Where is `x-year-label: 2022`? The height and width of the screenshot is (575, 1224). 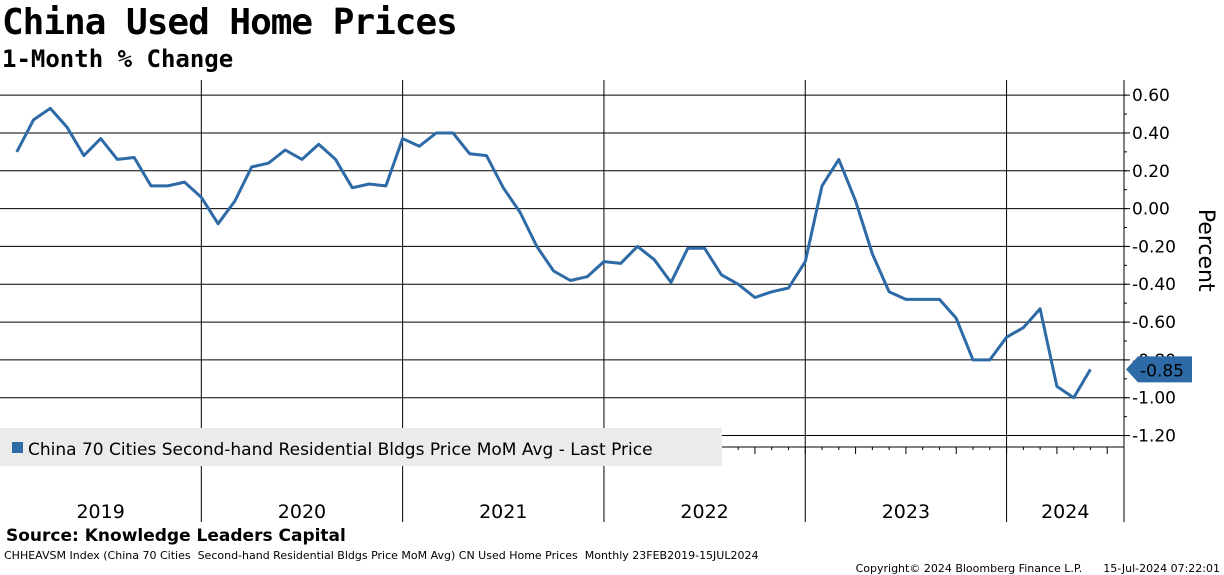
x-year-label: 2022 is located at coordinates (704, 512).